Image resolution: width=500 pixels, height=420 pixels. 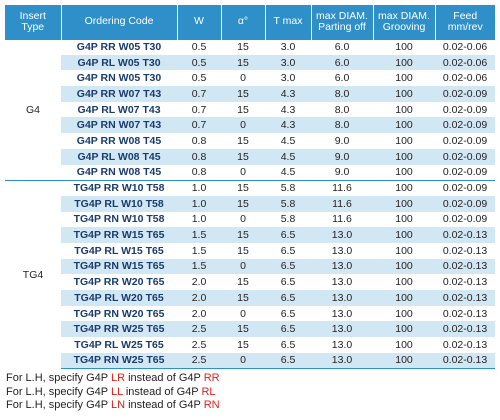 I want to click on ordering-code-cell: G4P RN W08 T45, so click(x=119, y=172).